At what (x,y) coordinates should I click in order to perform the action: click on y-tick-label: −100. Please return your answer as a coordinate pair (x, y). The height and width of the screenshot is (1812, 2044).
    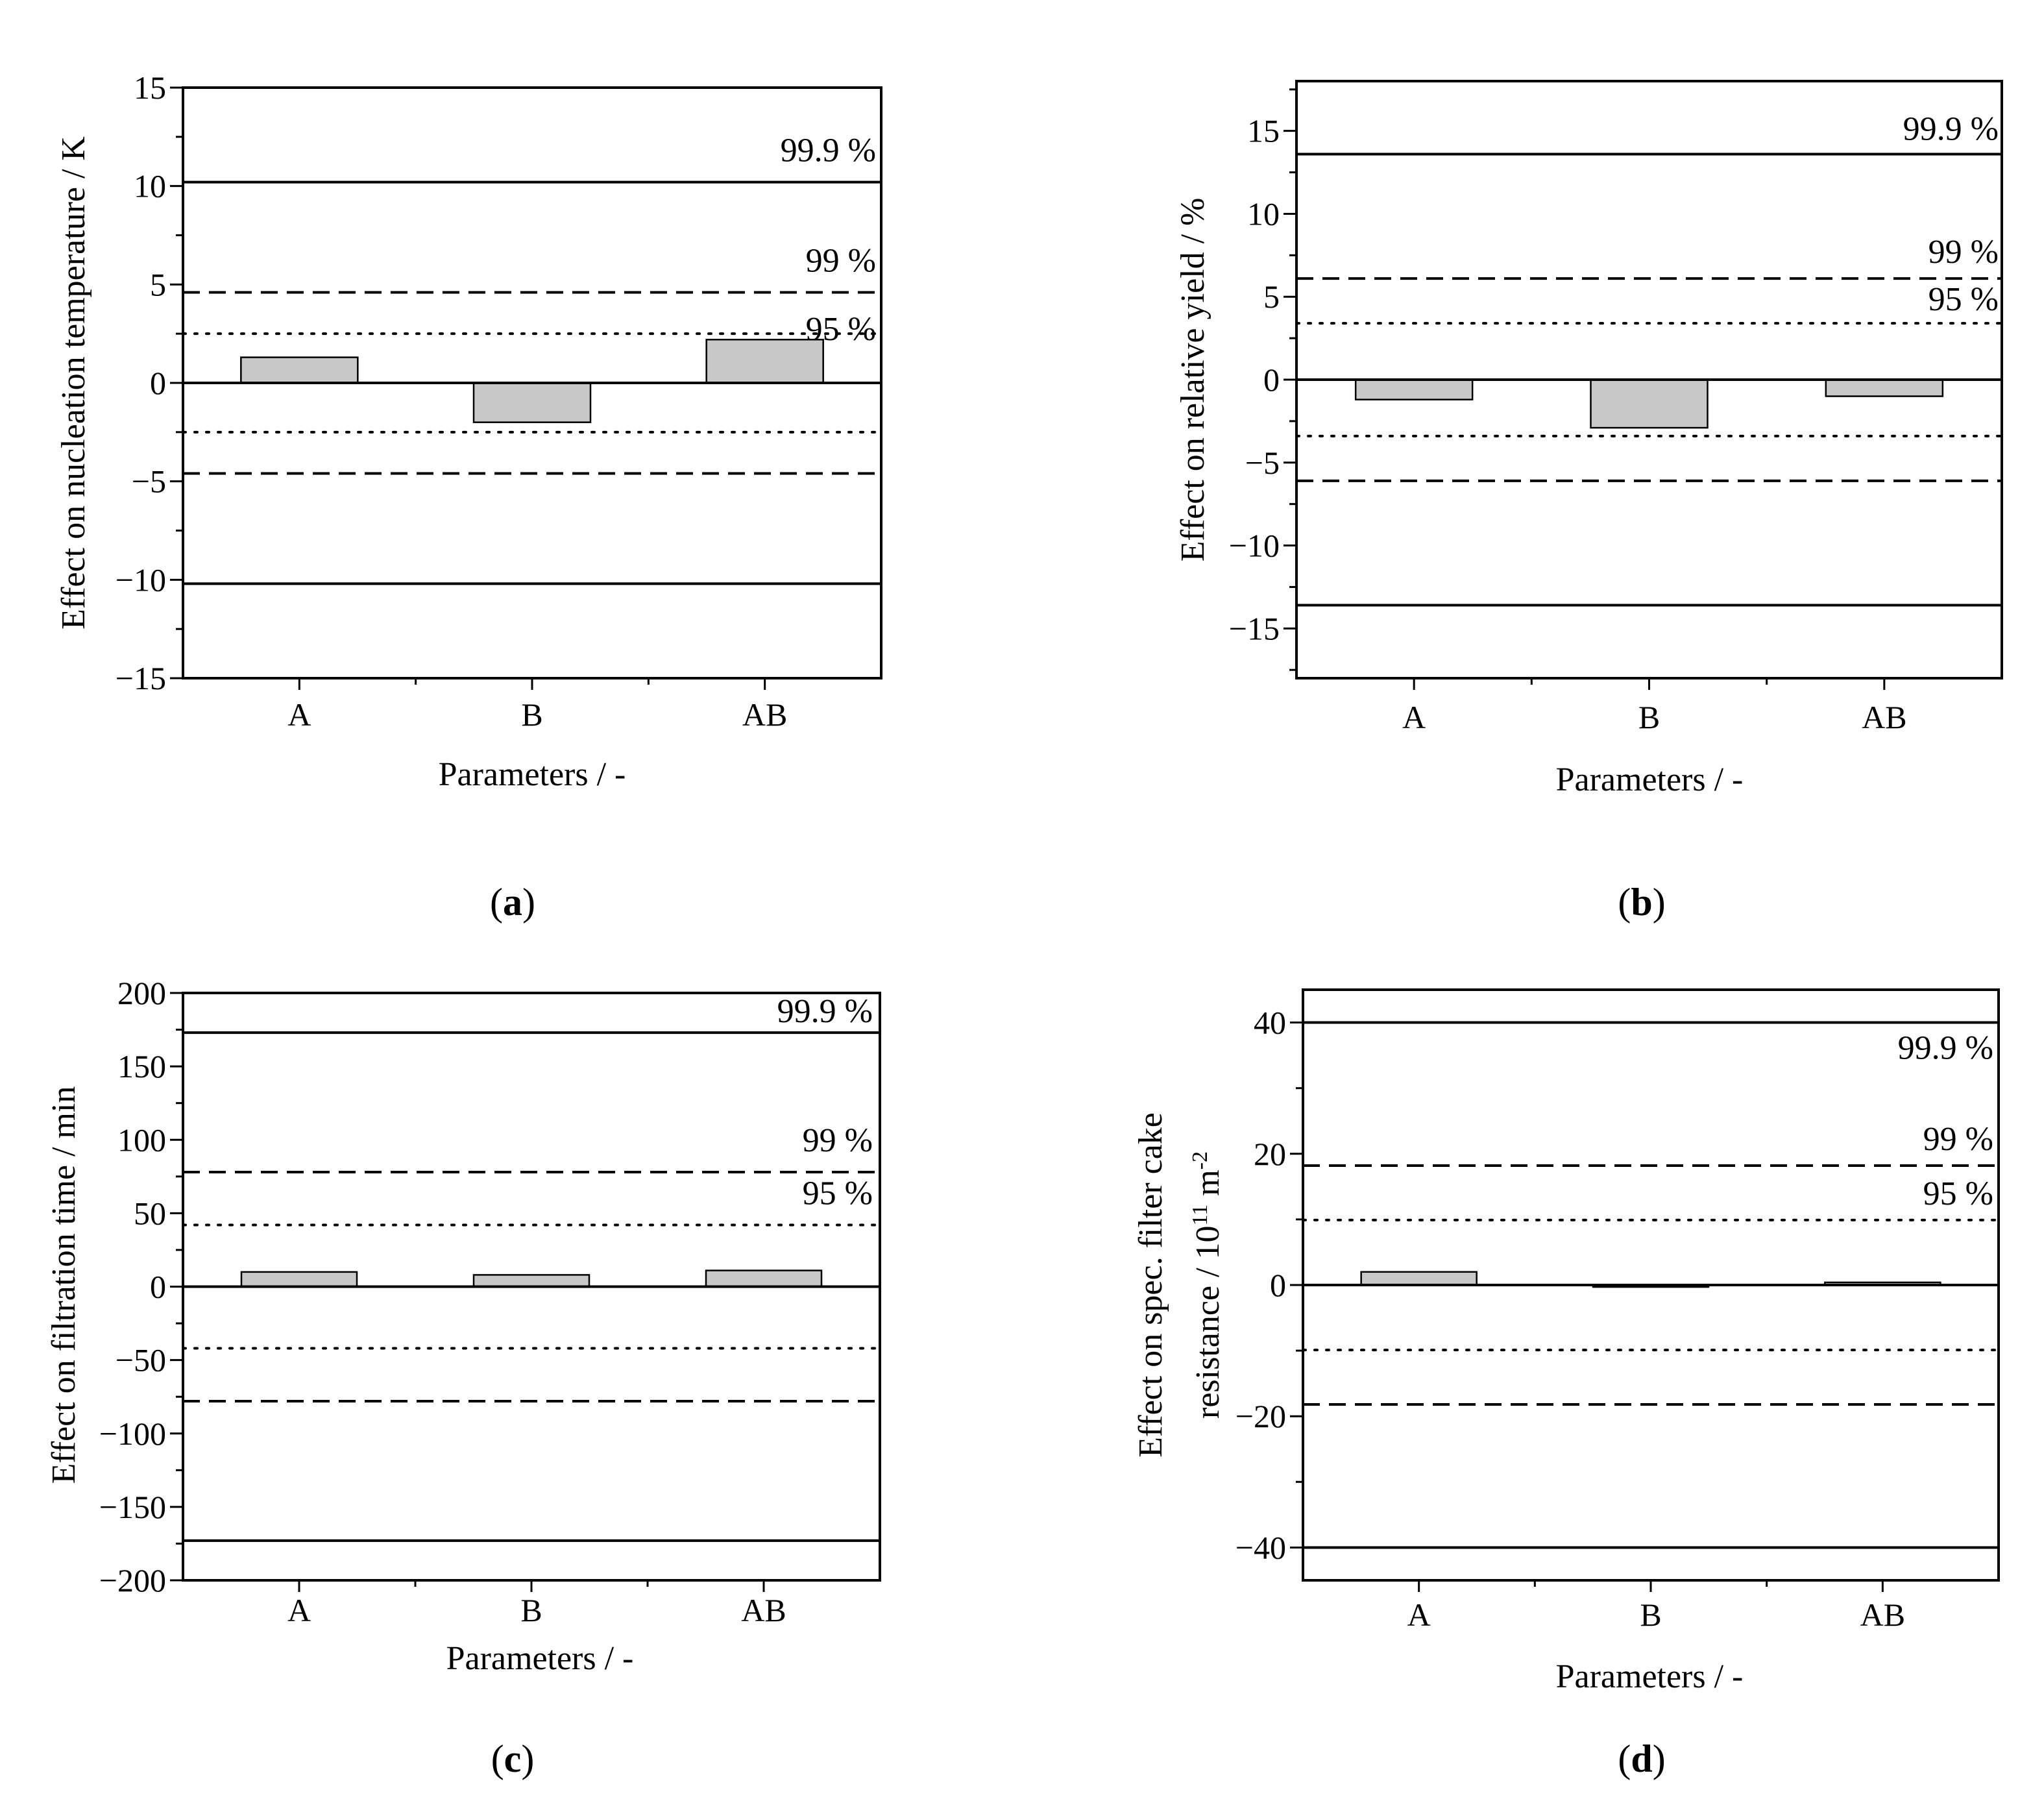
    Looking at the image, I should click on (132, 1433).